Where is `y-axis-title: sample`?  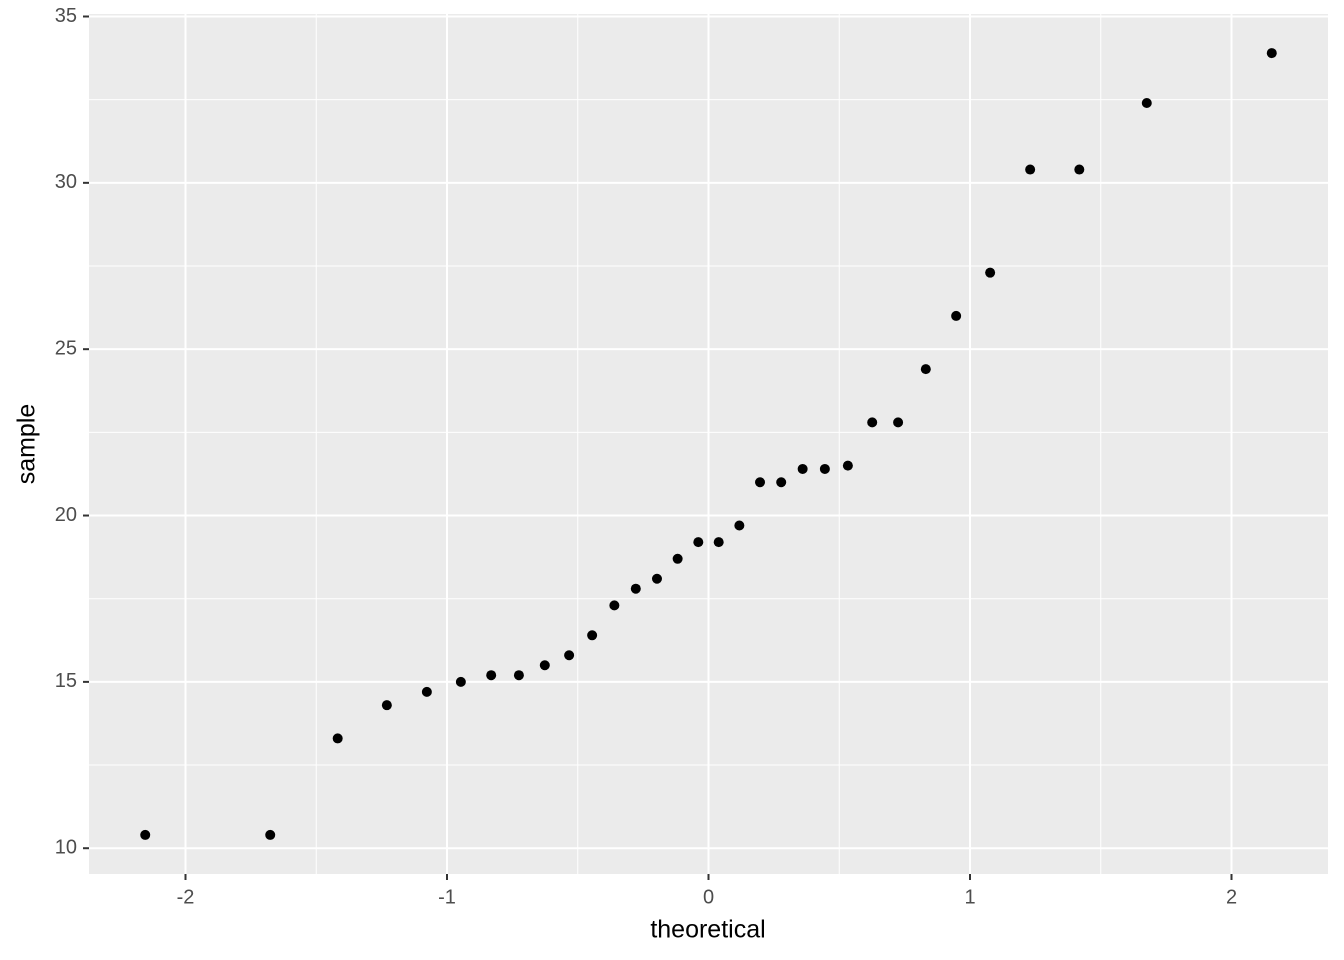 y-axis-title: sample is located at coordinates (27, 444).